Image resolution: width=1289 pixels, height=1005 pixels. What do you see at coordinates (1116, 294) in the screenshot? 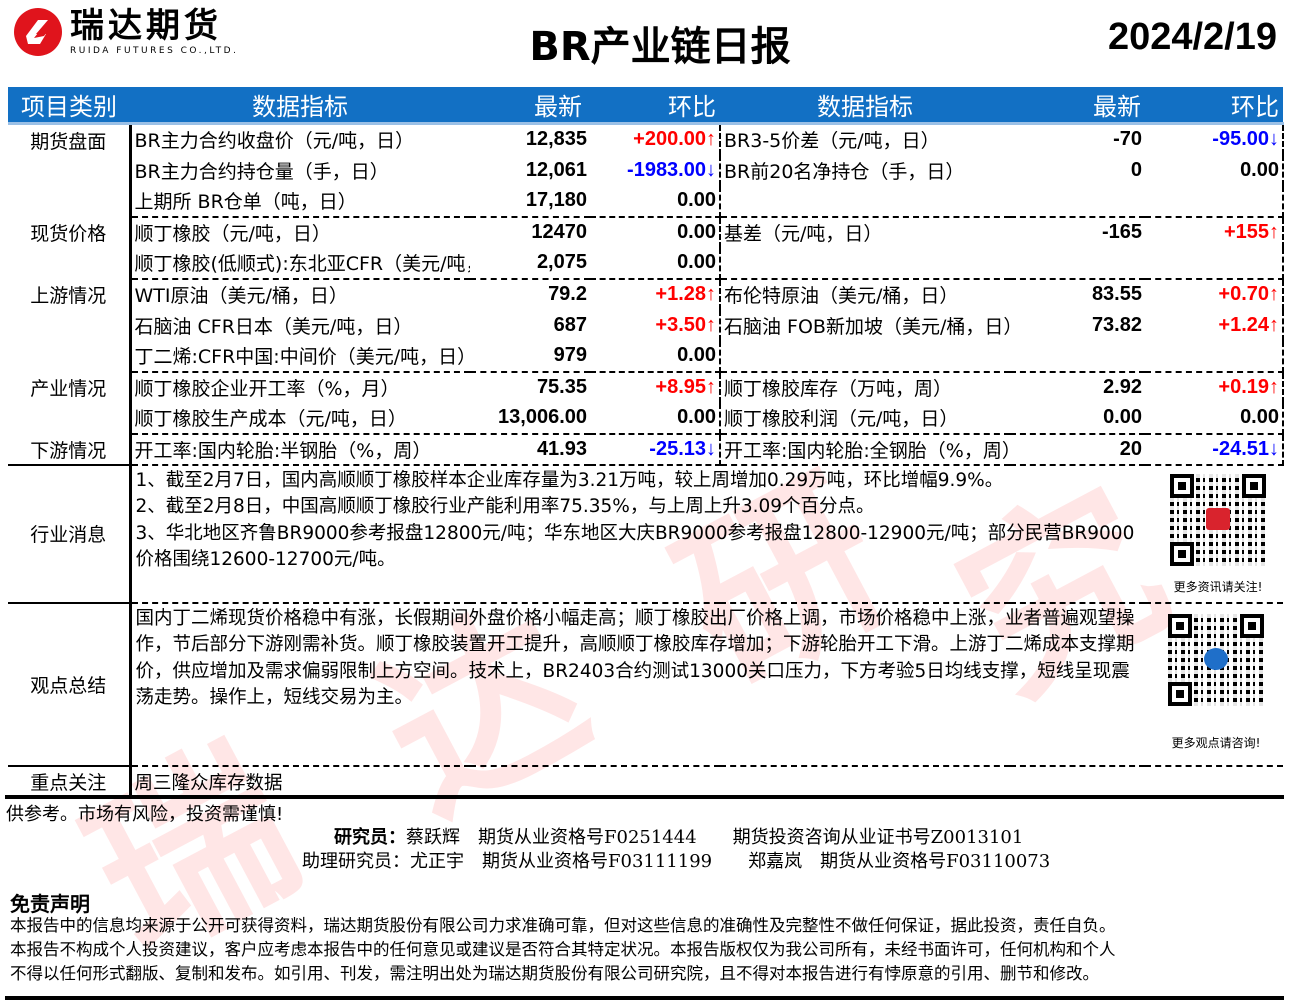
I see `latest-value: 83.55` at bounding box center [1116, 294].